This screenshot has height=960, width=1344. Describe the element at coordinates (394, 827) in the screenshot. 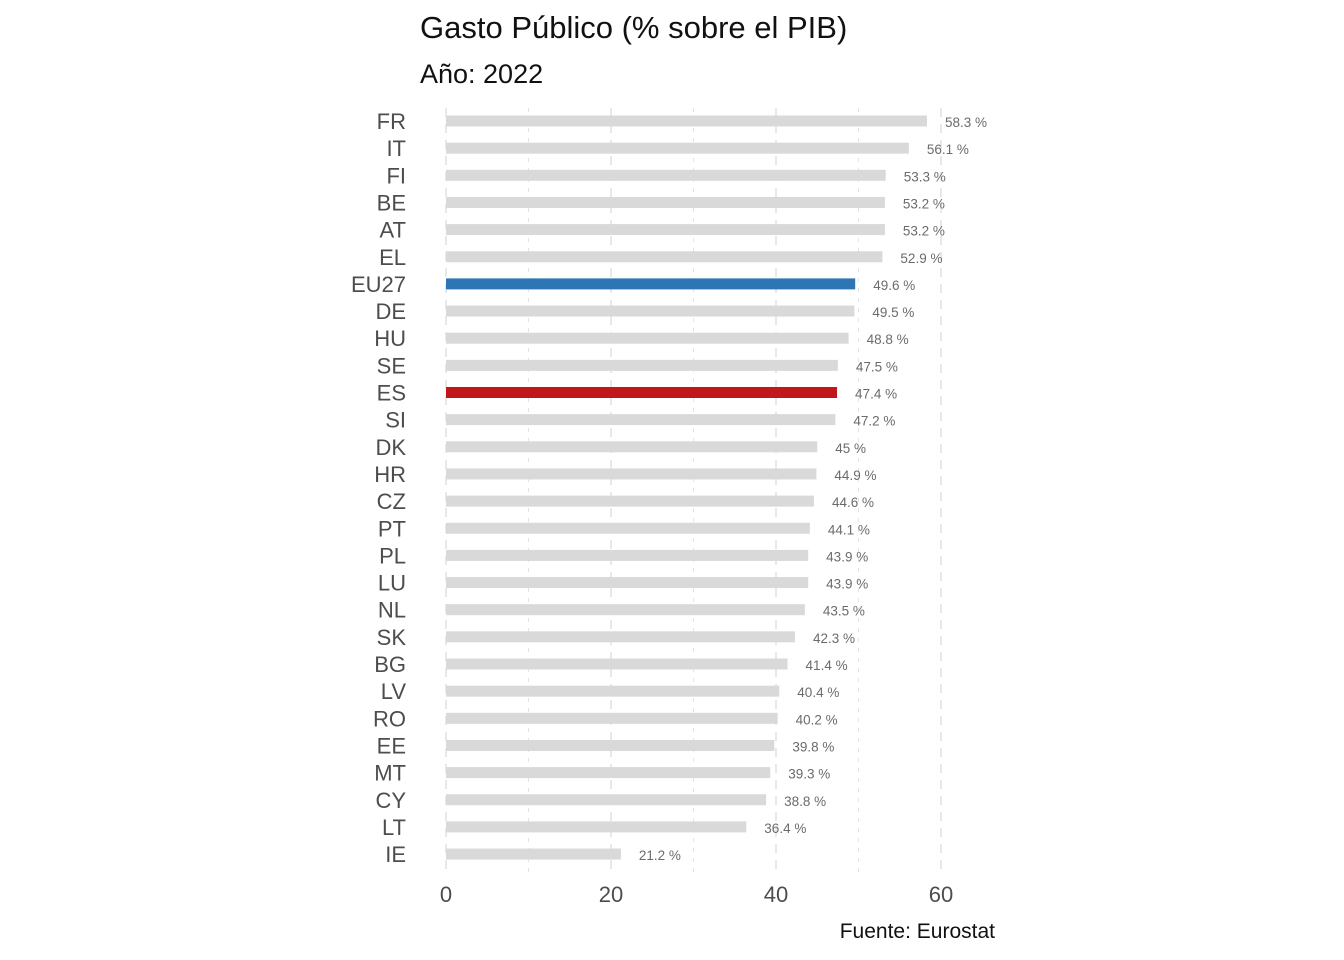

I see `category-label-lt: LT` at that location.